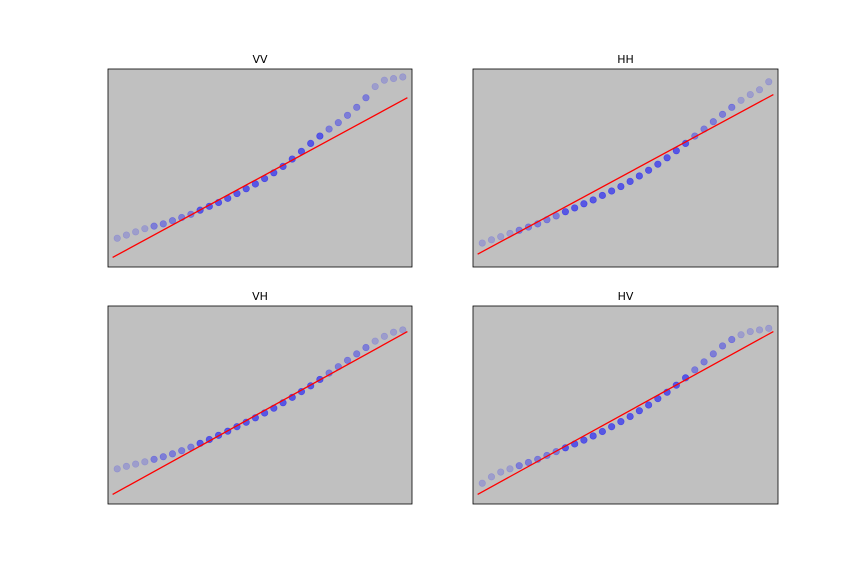 This screenshot has width=864, height=576. What do you see at coordinates (626, 296) in the screenshot?
I see `panel-title-hv: HV` at bounding box center [626, 296].